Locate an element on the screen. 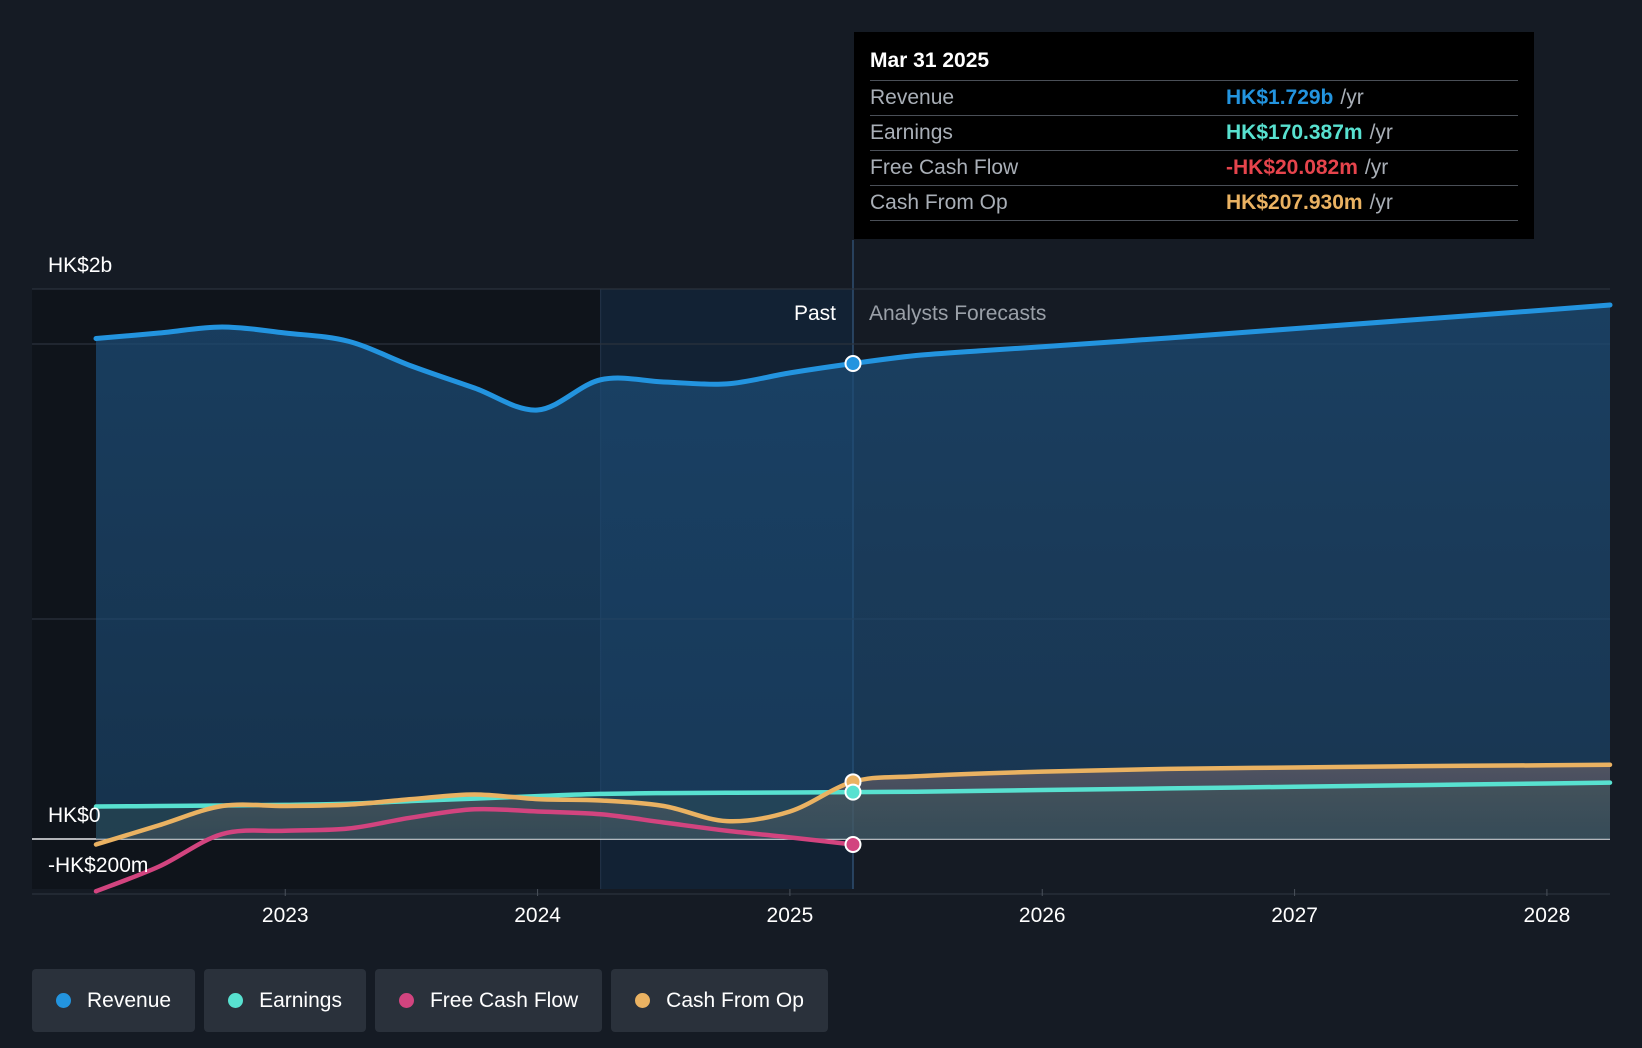  legend-label: Earnings is located at coordinates (300, 1000).